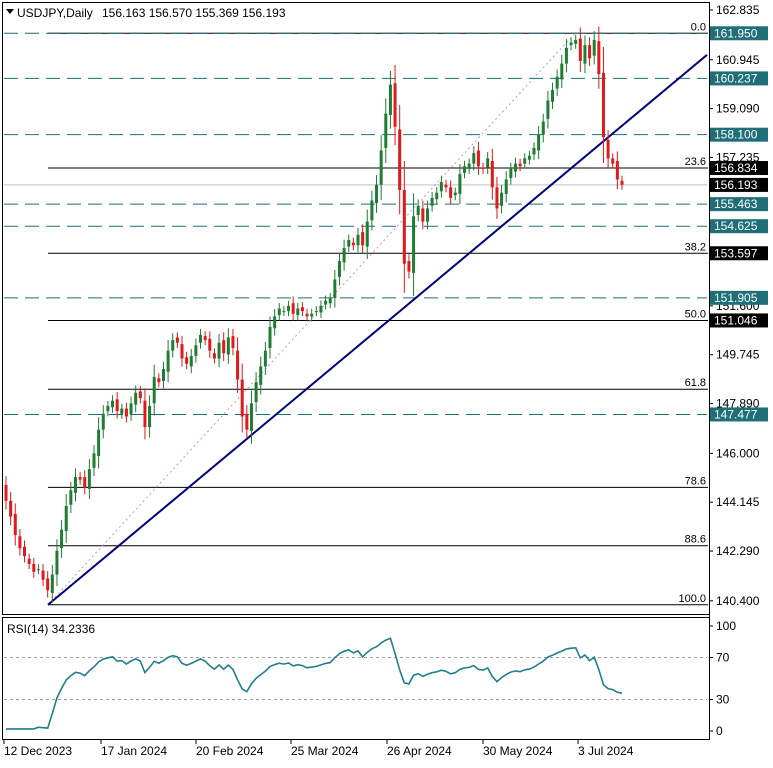 This screenshot has height=768, width=773. What do you see at coordinates (314, 683) in the screenshot?
I see `rsi-line` at bounding box center [314, 683].